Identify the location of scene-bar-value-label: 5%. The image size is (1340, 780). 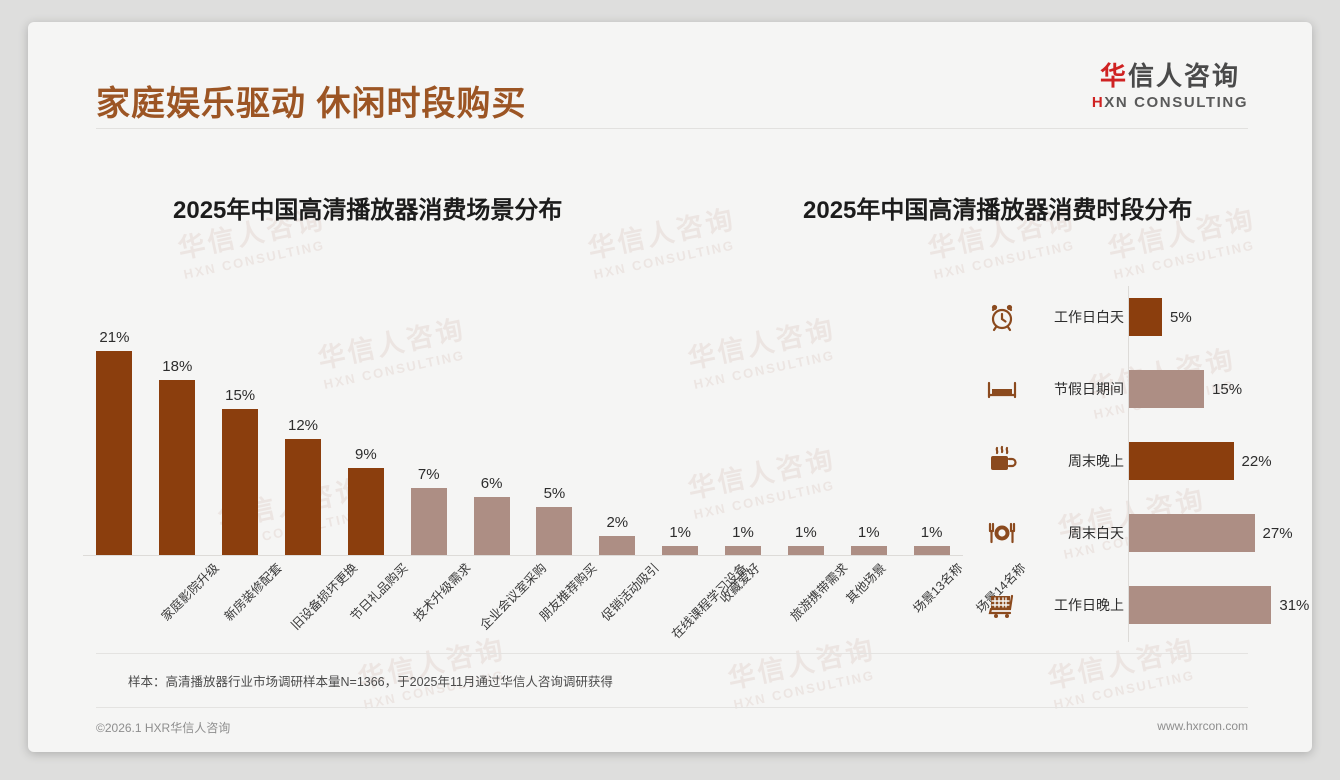
(554, 494).